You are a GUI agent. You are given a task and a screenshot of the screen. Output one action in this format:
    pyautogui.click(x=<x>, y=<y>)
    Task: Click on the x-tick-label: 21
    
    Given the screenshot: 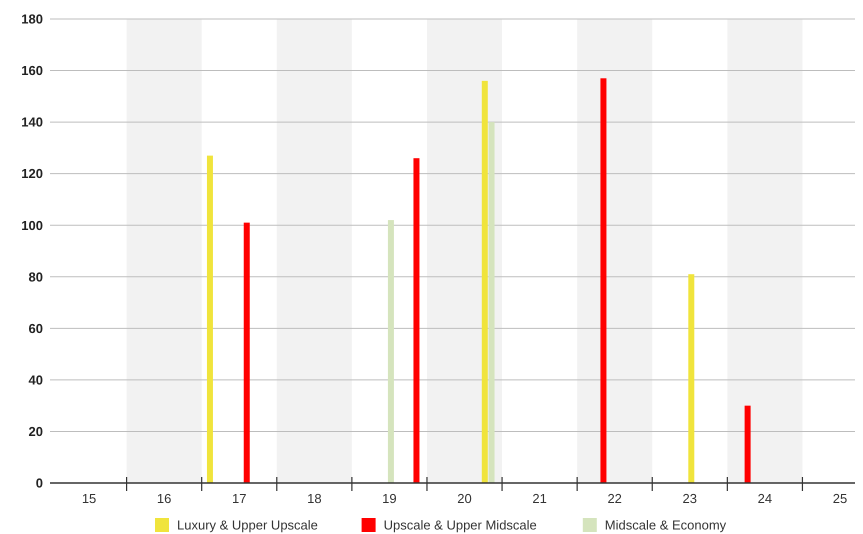 What is the action you would take?
    pyautogui.click(x=539, y=498)
    